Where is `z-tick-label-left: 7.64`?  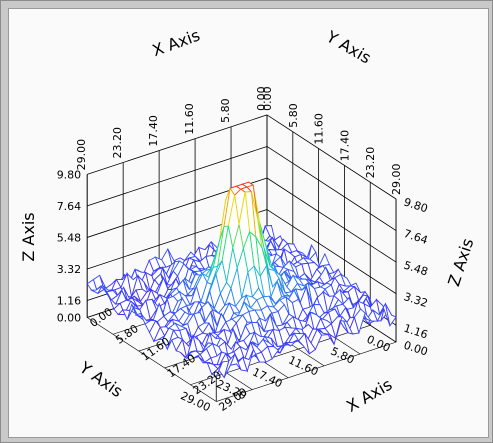 z-tick-label-left: 7.64 is located at coordinates (69, 206).